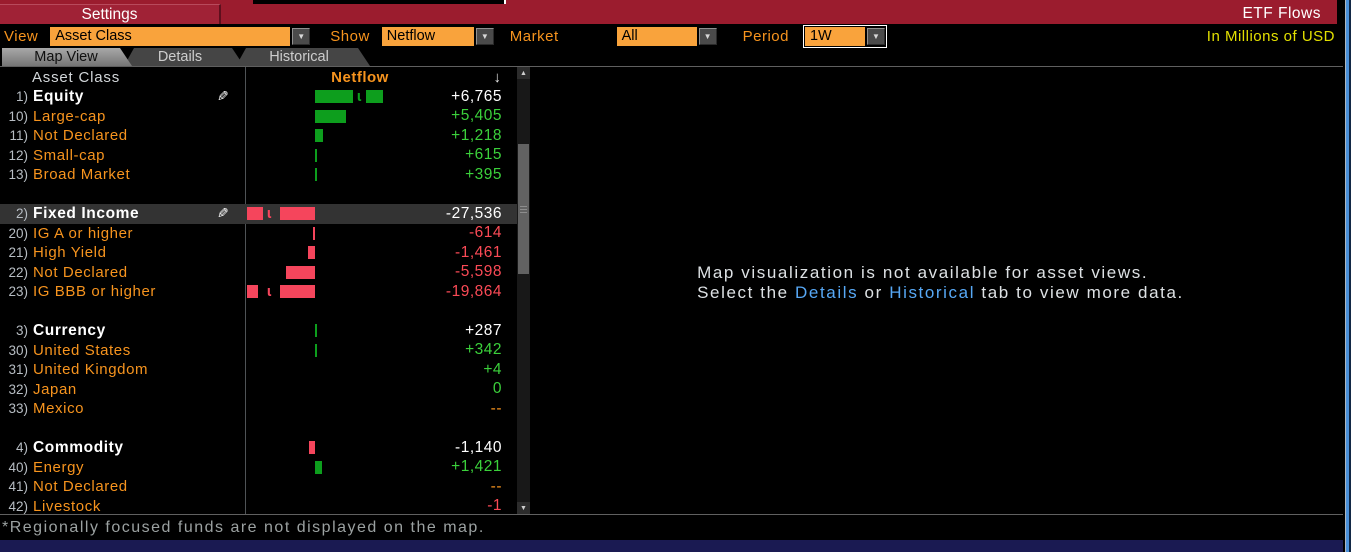 Image resolution: width=1351 pixels, height=552 pixels. Describe the element at coordinates (258, 175) in the screenshot. I see `table-row: 13) Broad Market +395` at that location.